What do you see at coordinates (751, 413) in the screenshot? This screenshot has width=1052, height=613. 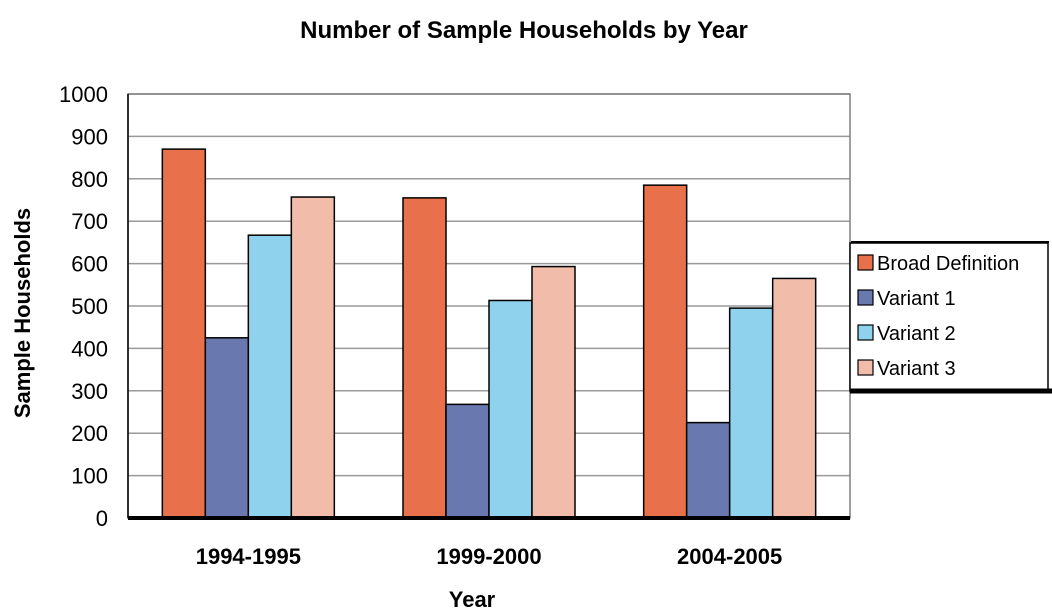 I see `bar-variant-2-2004-2005` at bounding box center [751, 413].